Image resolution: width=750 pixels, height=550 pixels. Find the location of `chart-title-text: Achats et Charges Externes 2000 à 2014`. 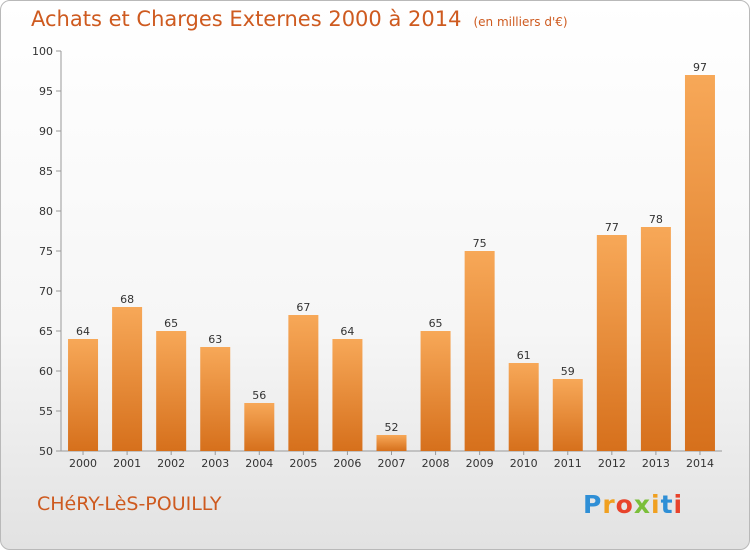

chart-title-text: Achats et Charges Externes 2000 à 2014 is located at coordinates (246, 19).